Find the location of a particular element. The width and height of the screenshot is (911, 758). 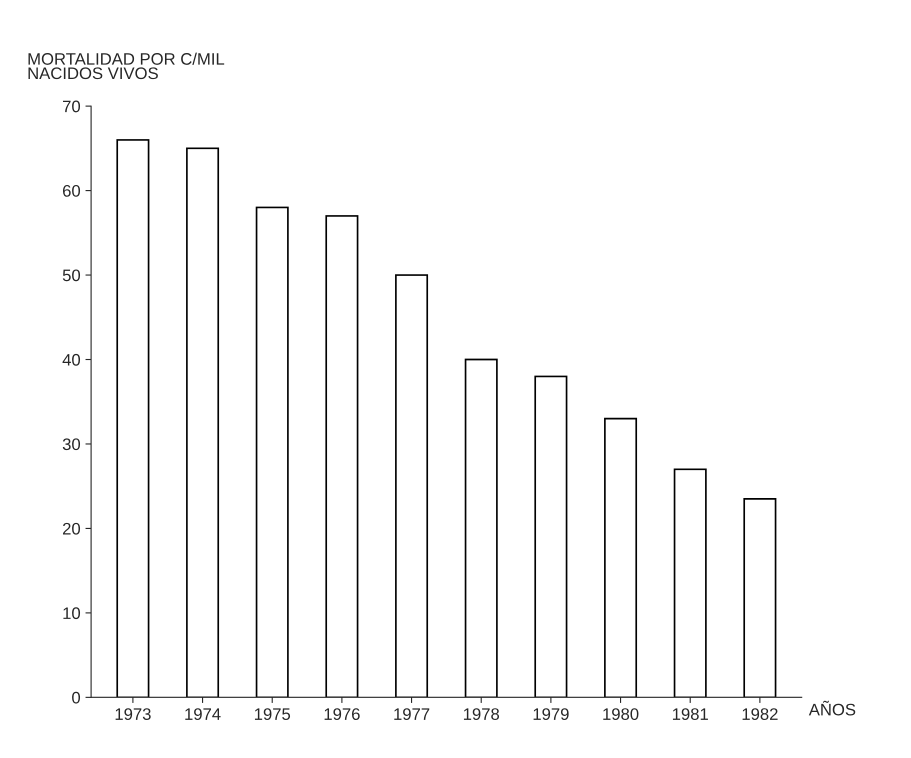

y-tick-label: 40 is located at coordinates (71, 360).